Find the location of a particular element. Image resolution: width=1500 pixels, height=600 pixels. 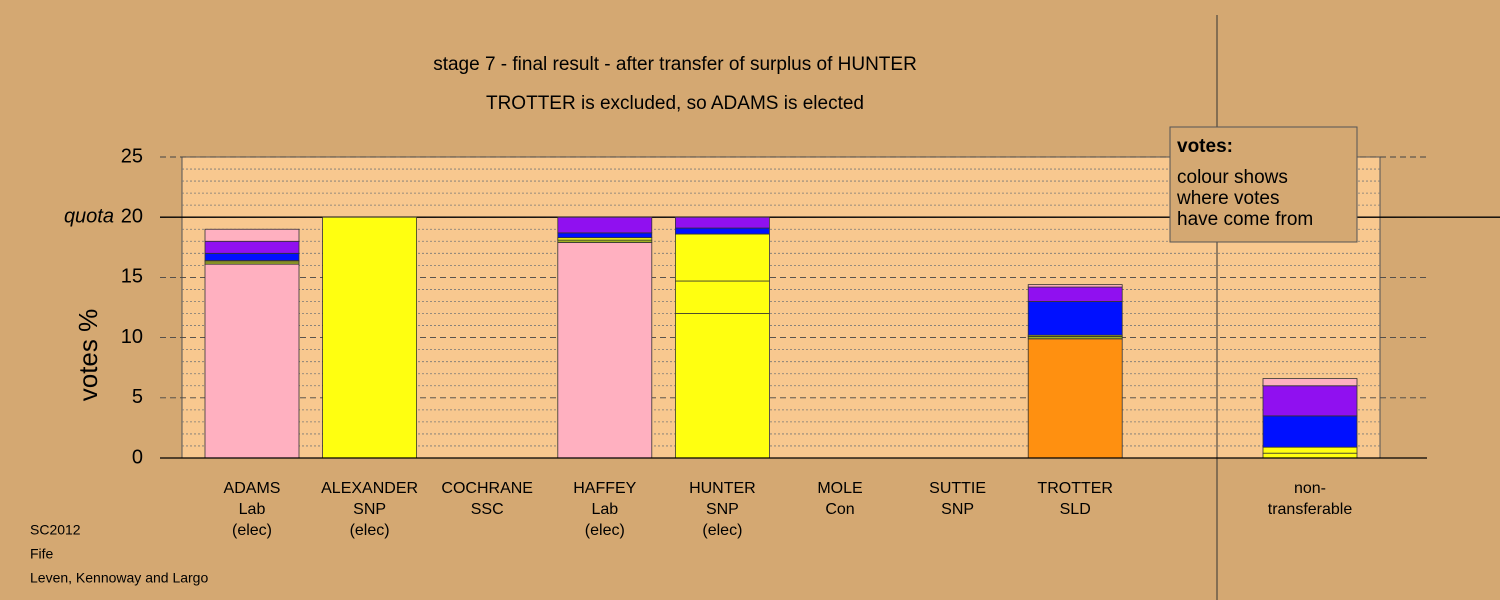

x-tick-label: MOLE is located at coordinates (839, 488).